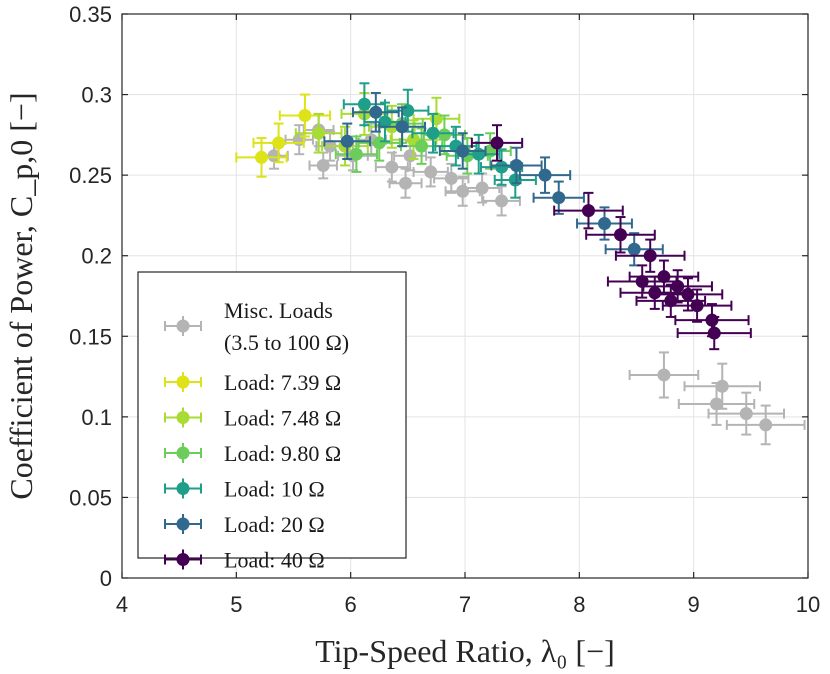 The height and width of the screenshot is (674, 830). What do you see at coordinates (96, 417) in the screenshot?
I see `y-tick-label: 0.1` at bounding box center [96, 417].